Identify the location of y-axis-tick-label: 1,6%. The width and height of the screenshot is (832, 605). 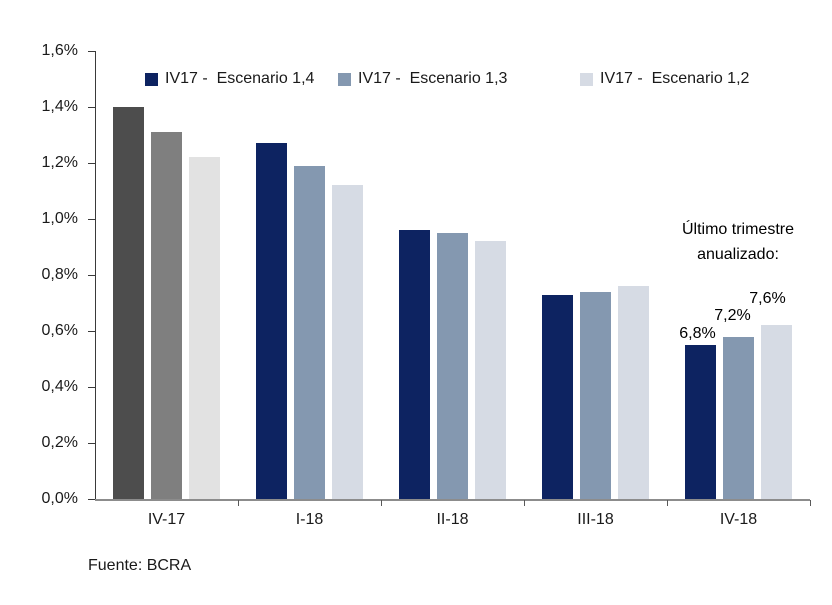
(59, 50).